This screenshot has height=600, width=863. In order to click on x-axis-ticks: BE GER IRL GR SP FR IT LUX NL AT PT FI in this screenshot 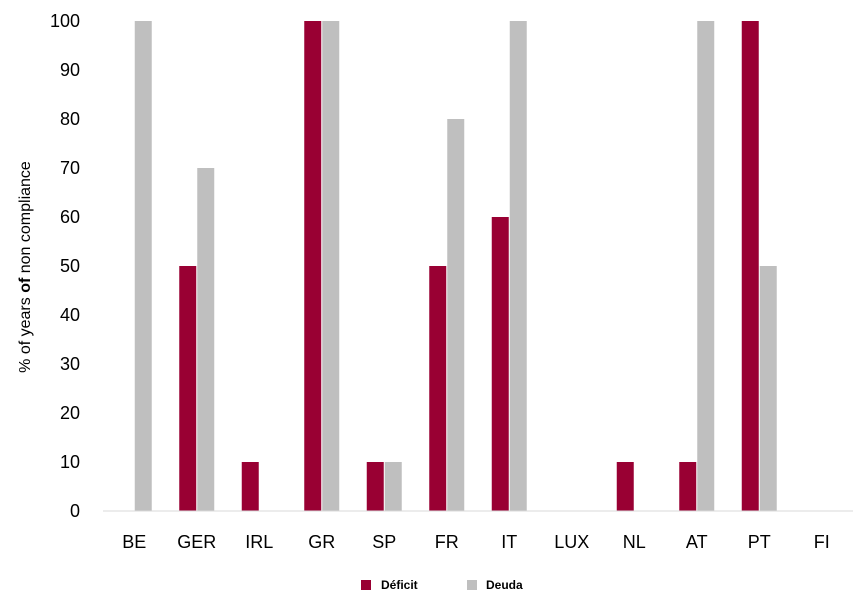, I will do `click(476, 542)`.